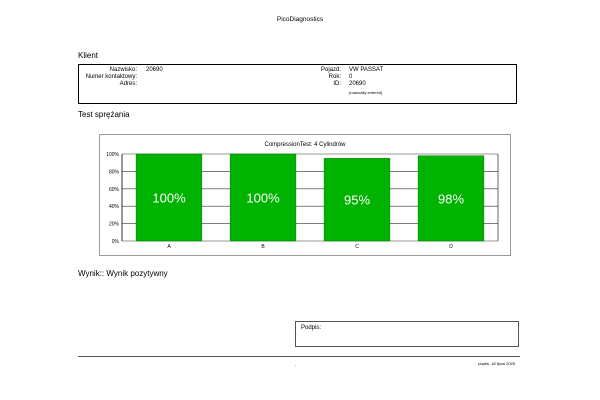 The height and width of the screenshot is (400, 600). I want to click on y-tick-label: 60%, so click(114, 190).